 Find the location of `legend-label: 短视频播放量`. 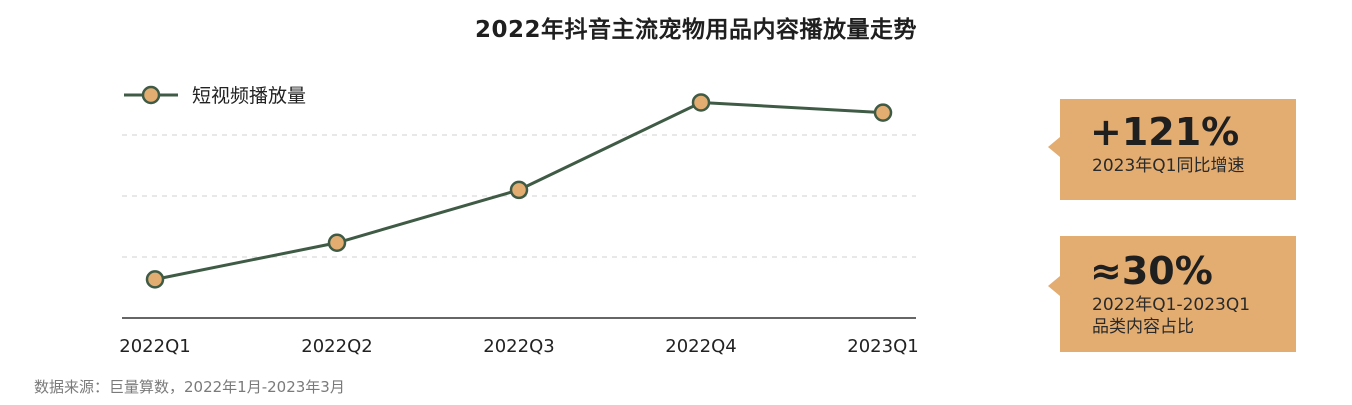

legend-label: 短视频播放量 is located at coordinates (249, 96).